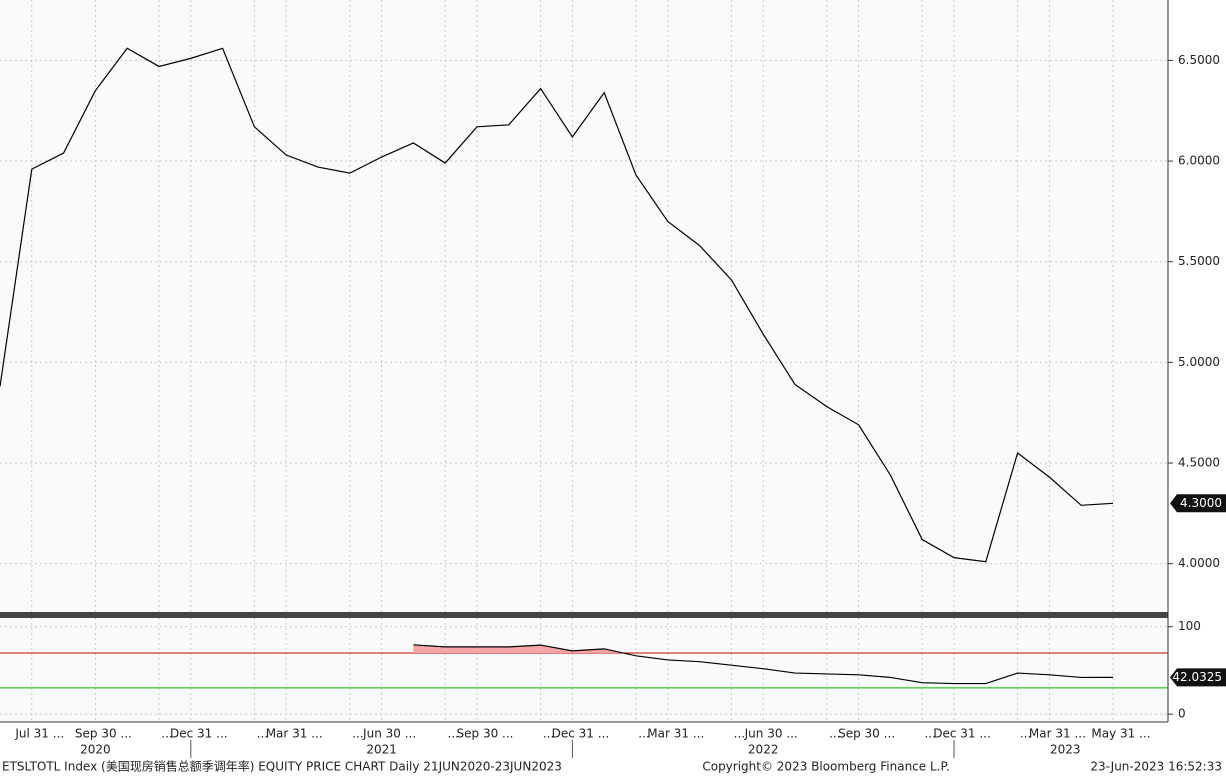 The image size is (1226, 776). Describe the element at coordinates (1199, 261) in the screenshot. I see `y-tick-label: 5.5000` at that location.